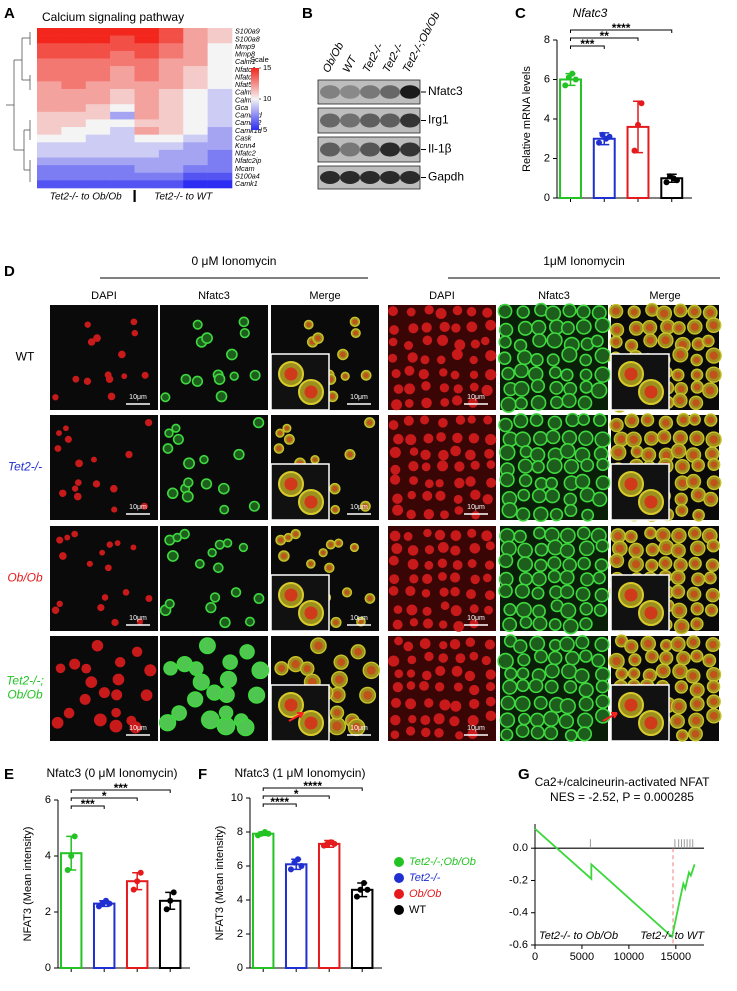  What do you see at coordinates (518, 913) in the screenshot?
I see `y-tick-label: -0.4` at bounding box center [518, 913].